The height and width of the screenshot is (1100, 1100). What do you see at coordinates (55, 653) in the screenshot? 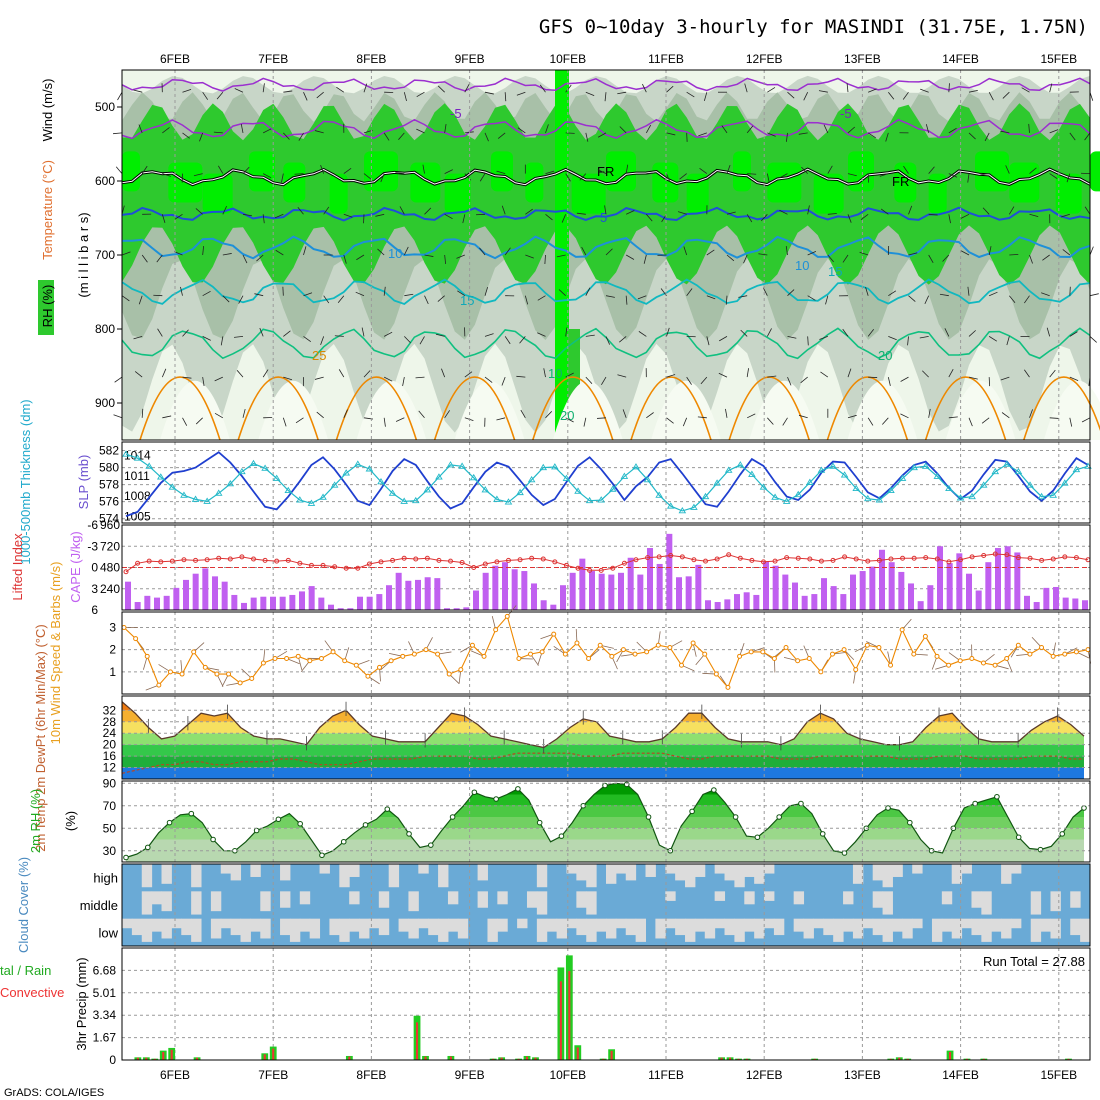
I see `wind10-ylabel: 10m Wind Speed & Barbs (m/s)` at bounding box center [55, 653].